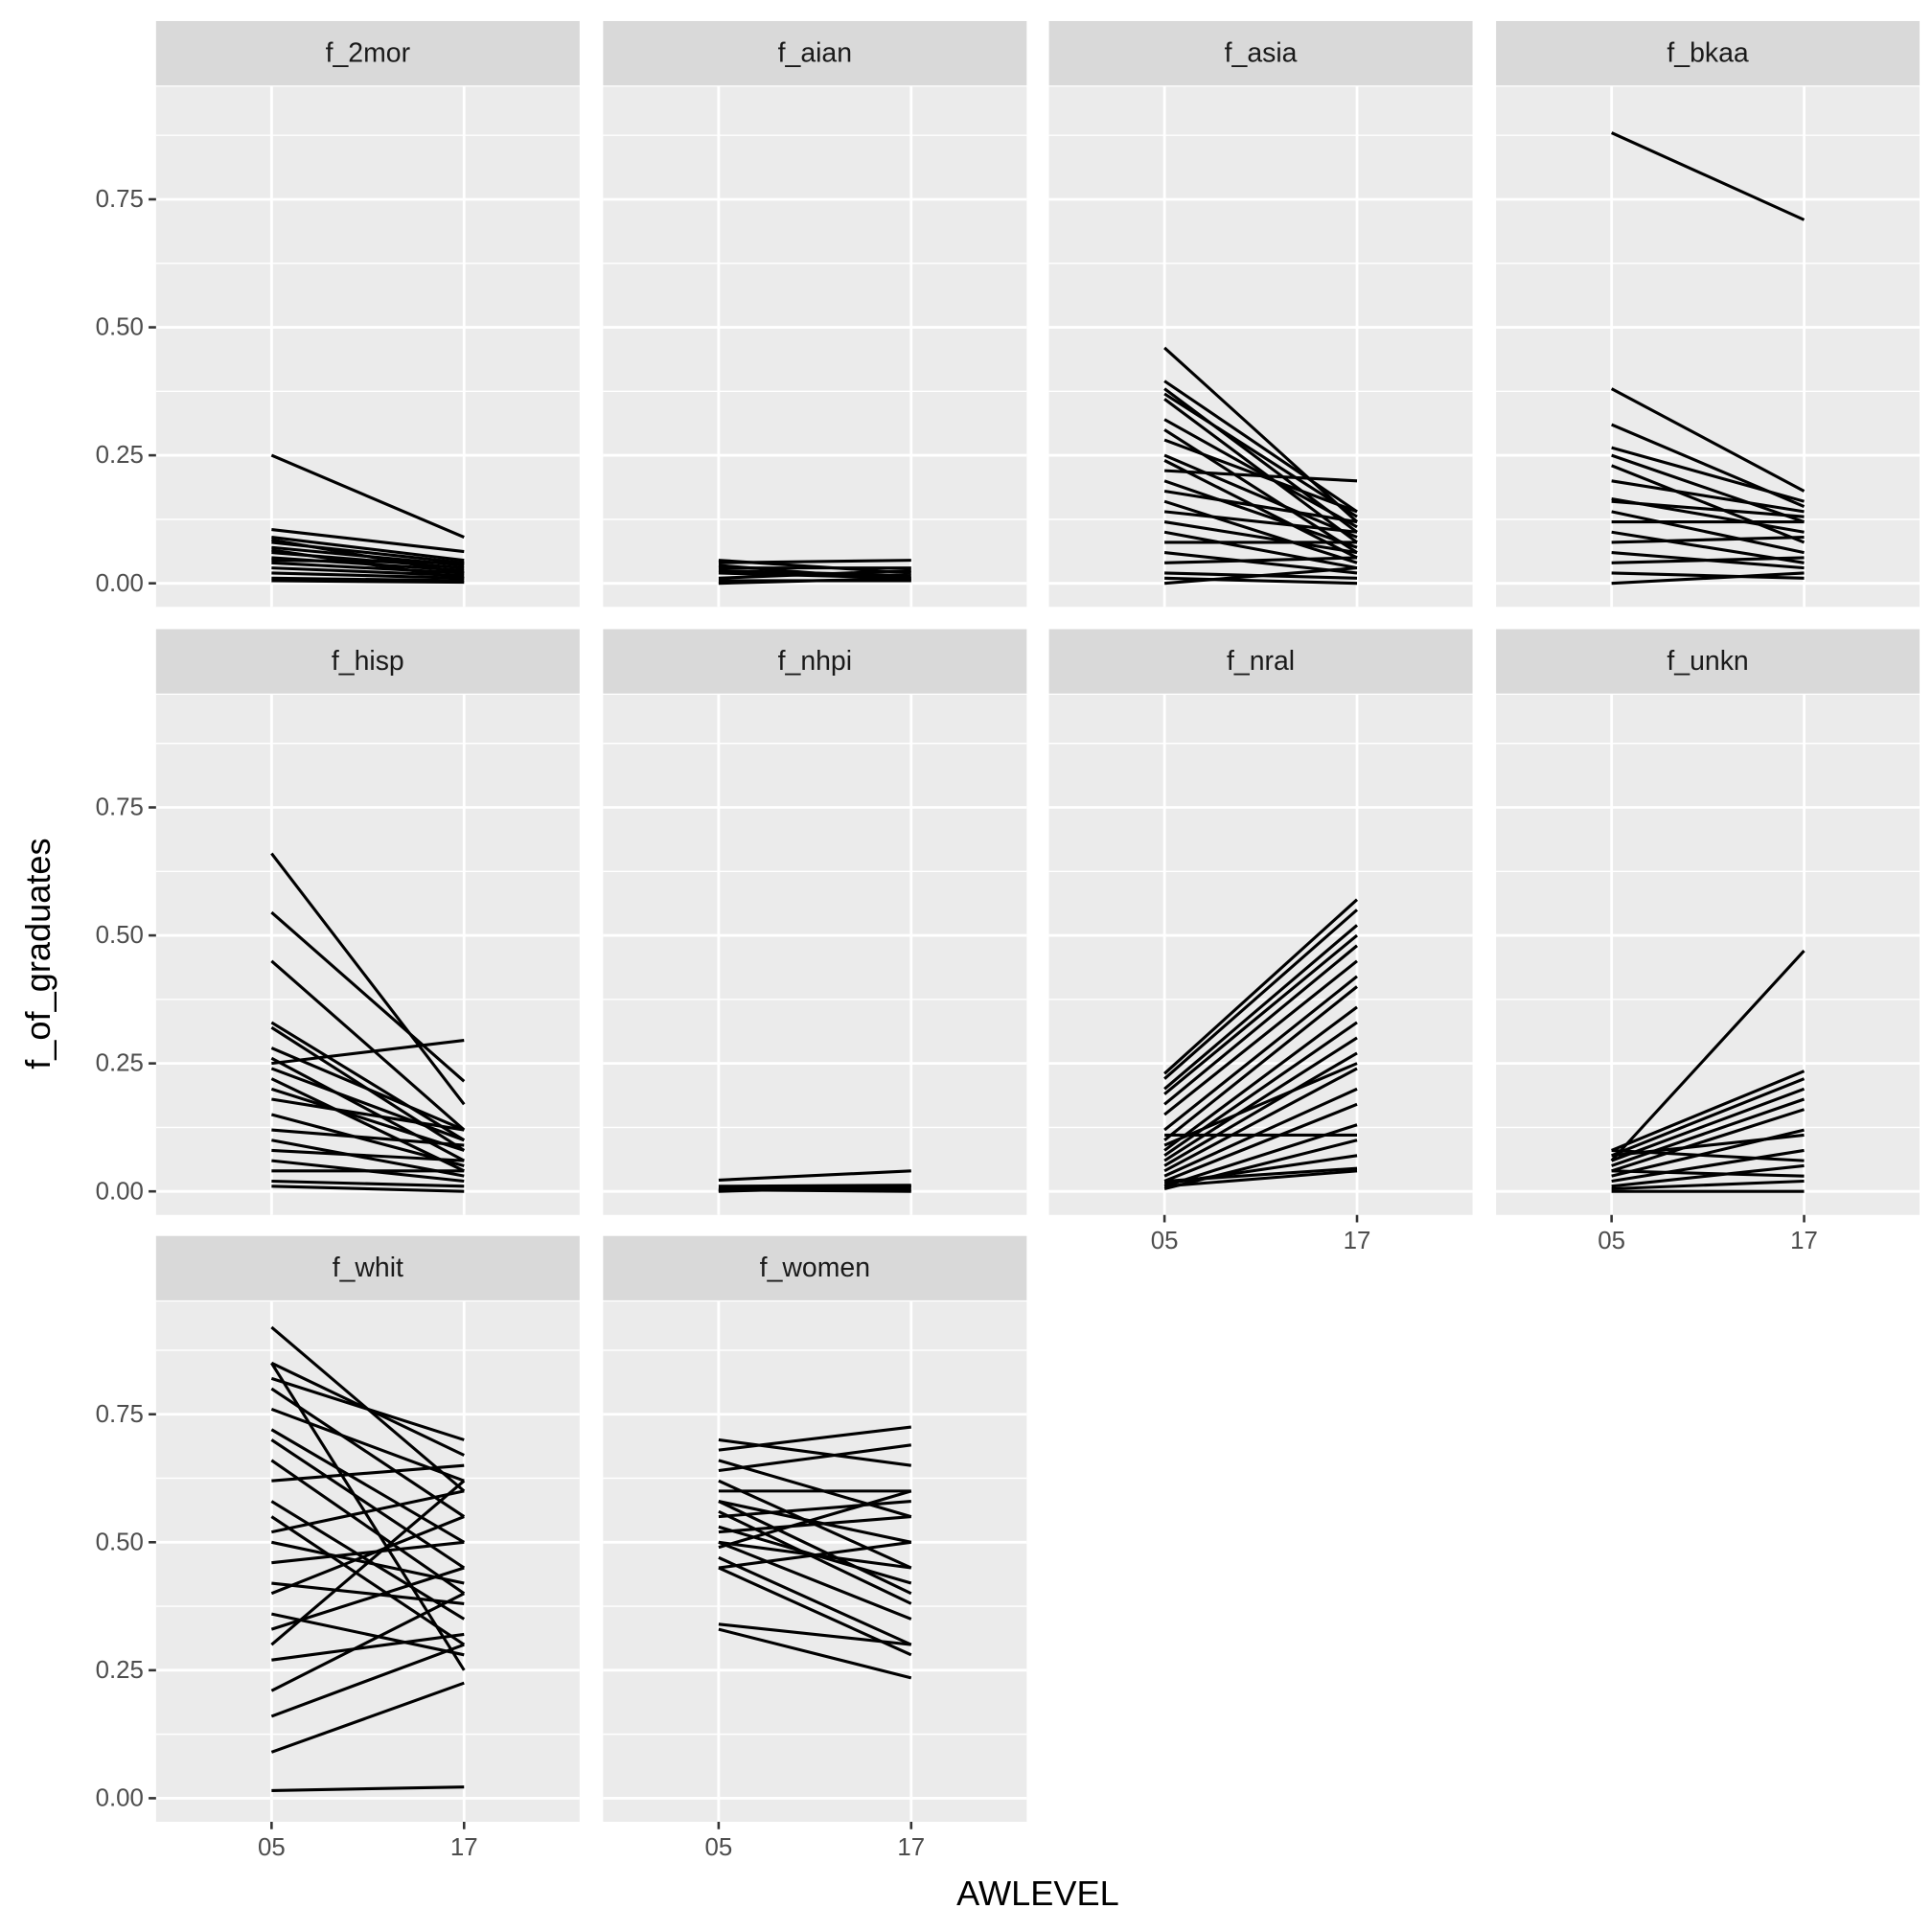 This screenshot has height=1932, width=1932. Describe the element at coordinates (38, 953) in the screenshot. I see `y-axis-title: f_of_graduates` at that location.